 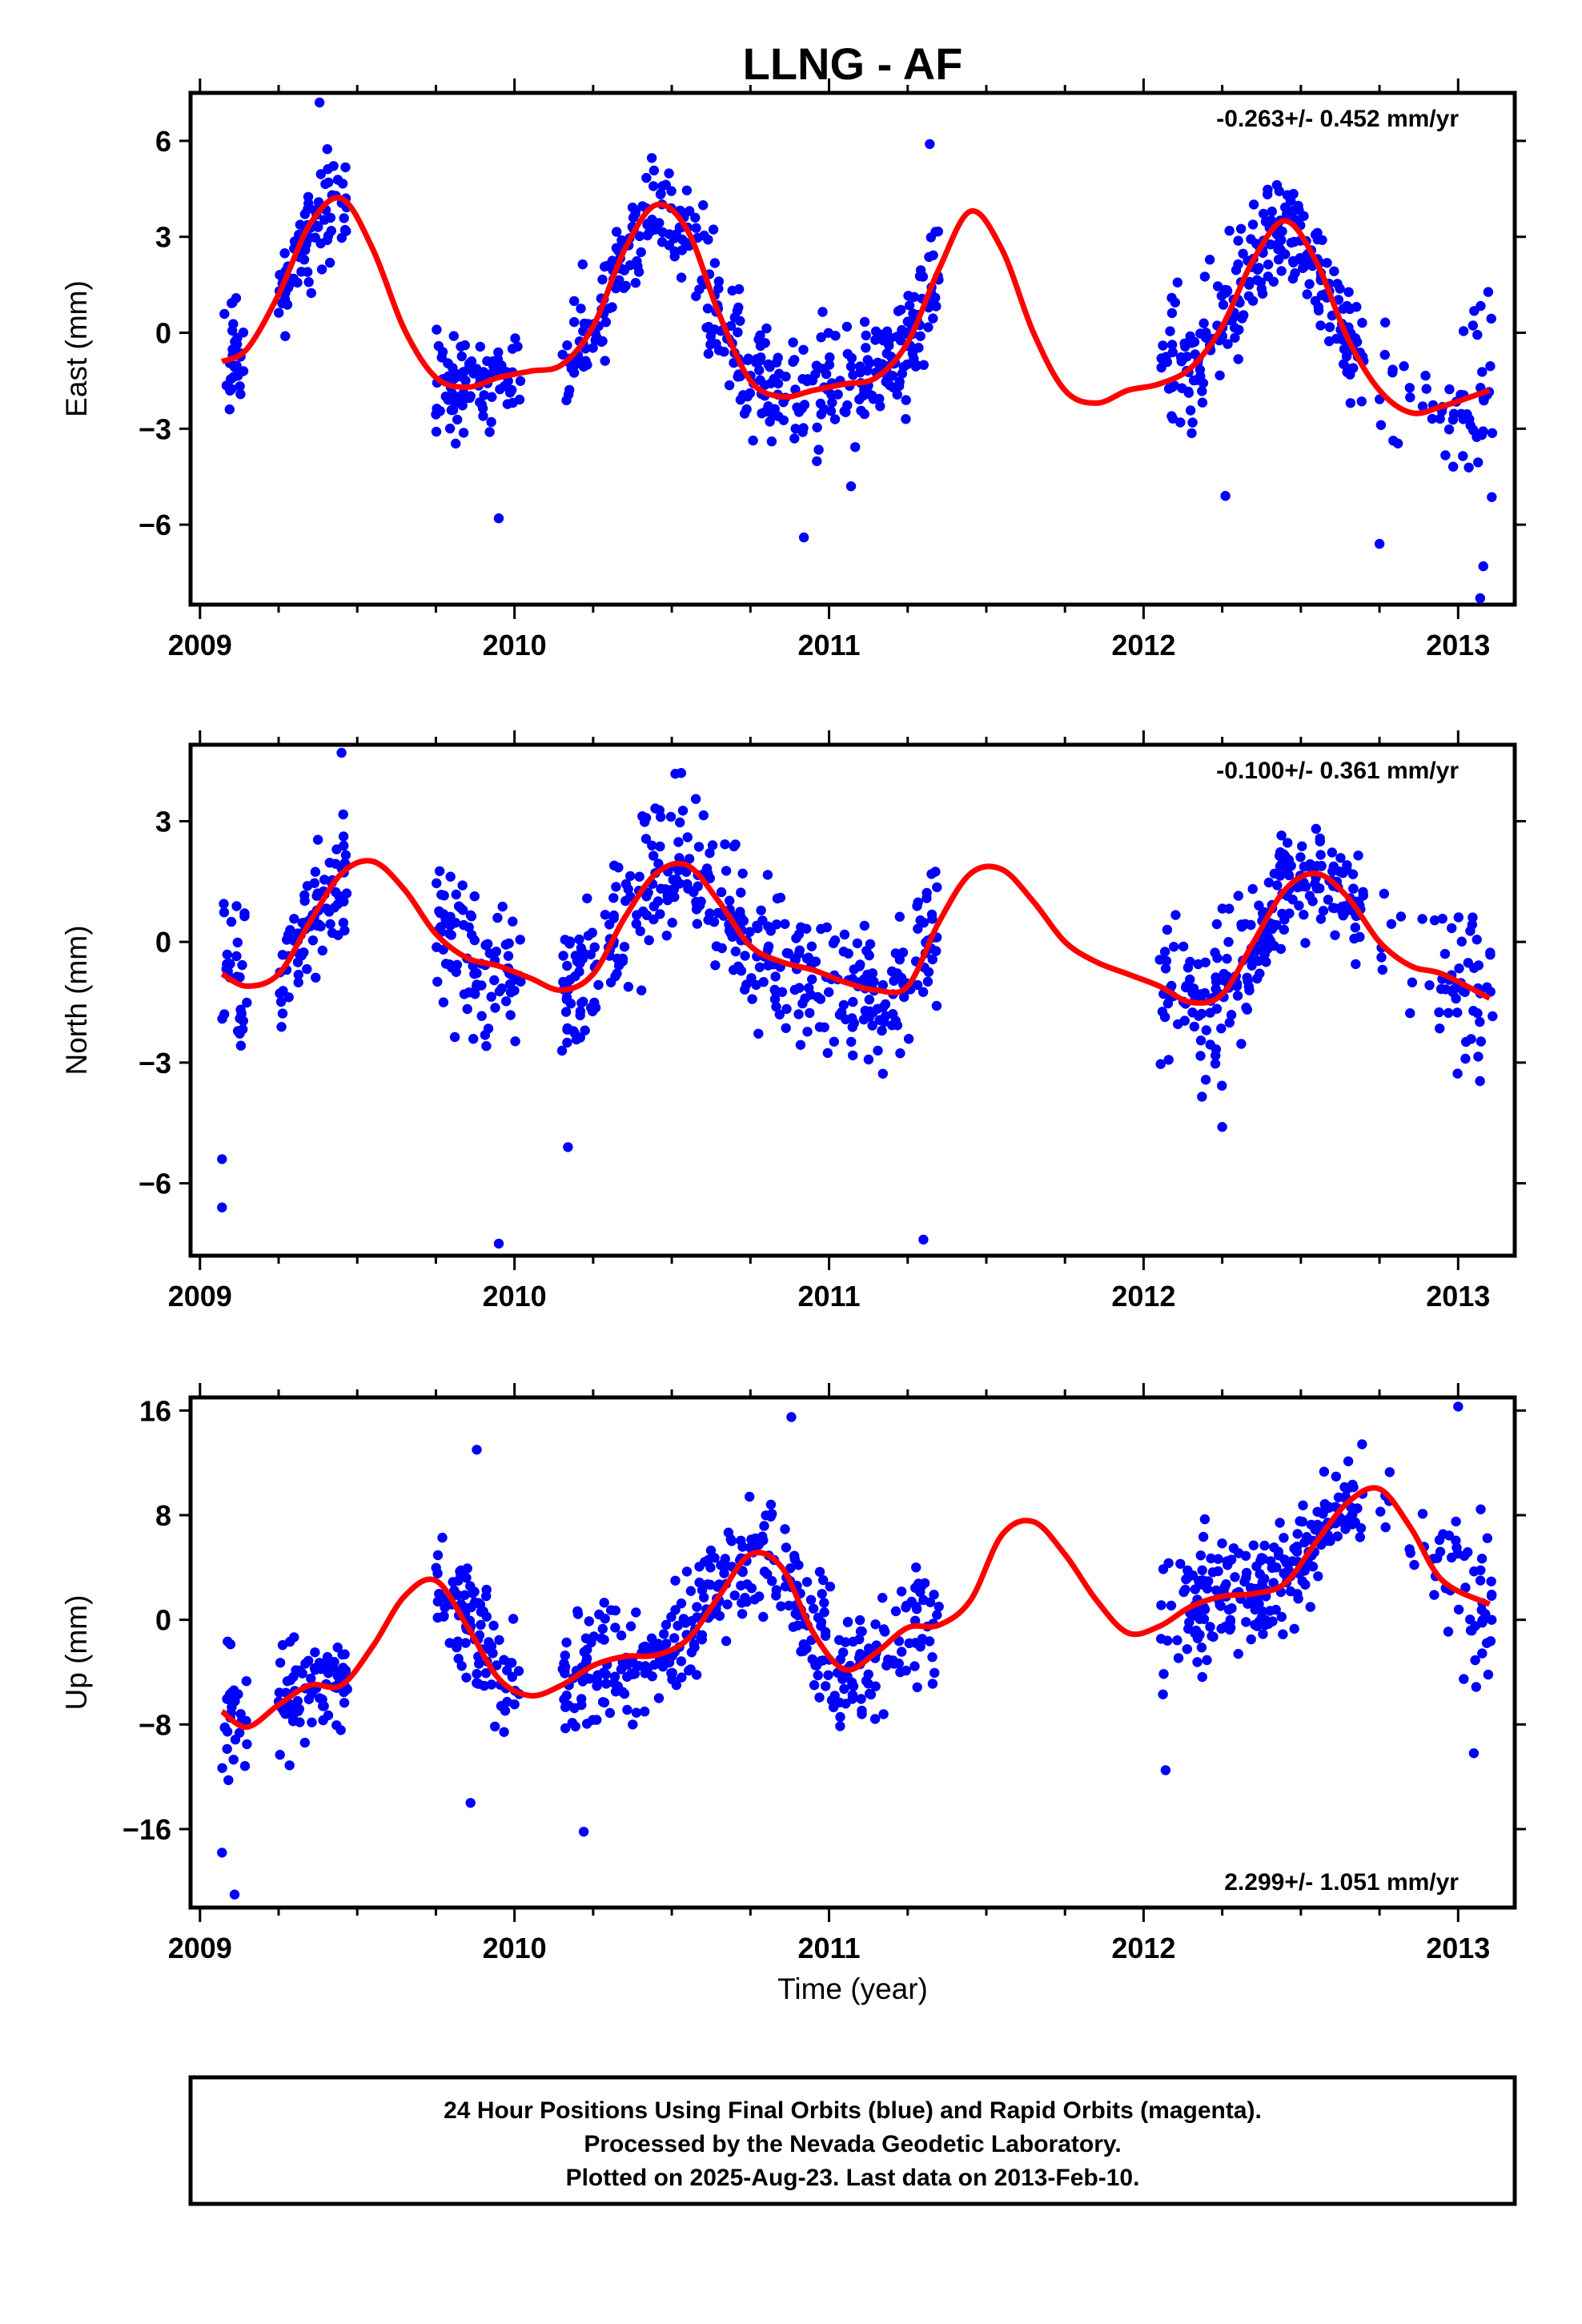 What do you see at coordinates (828, 1948) in the screenshot?
I see `up-x-tick-label: 2011` at bounding box center [828, 1948].